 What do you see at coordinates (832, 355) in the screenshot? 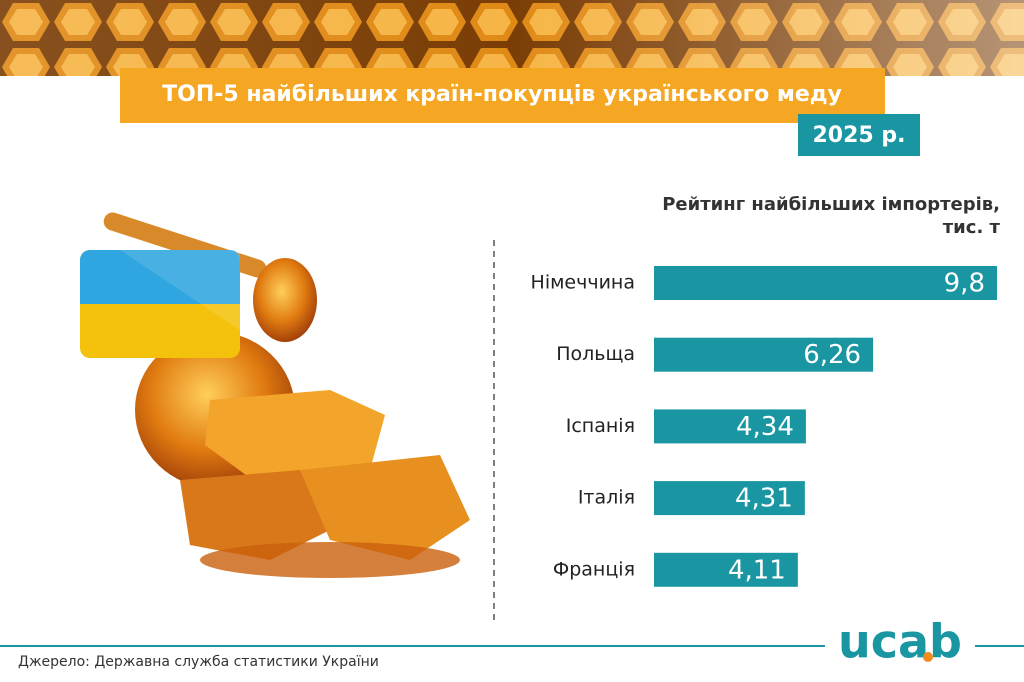
I see `value-label: 6,26` at bounding box center [832, 355].